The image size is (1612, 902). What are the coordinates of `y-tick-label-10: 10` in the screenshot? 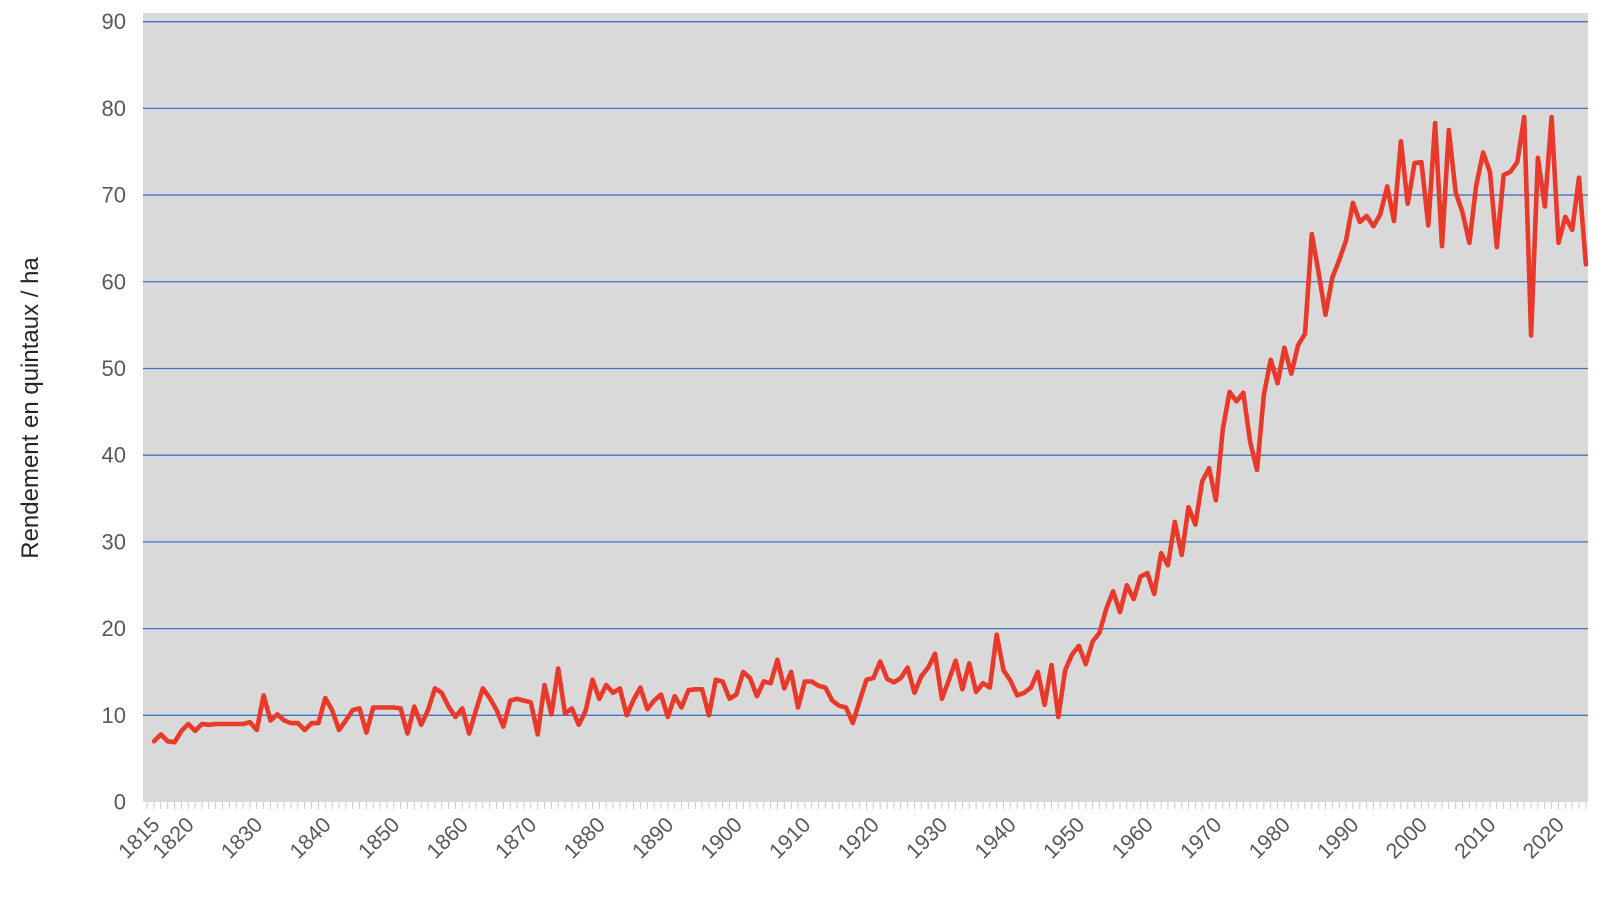 It's located at (114, 715).